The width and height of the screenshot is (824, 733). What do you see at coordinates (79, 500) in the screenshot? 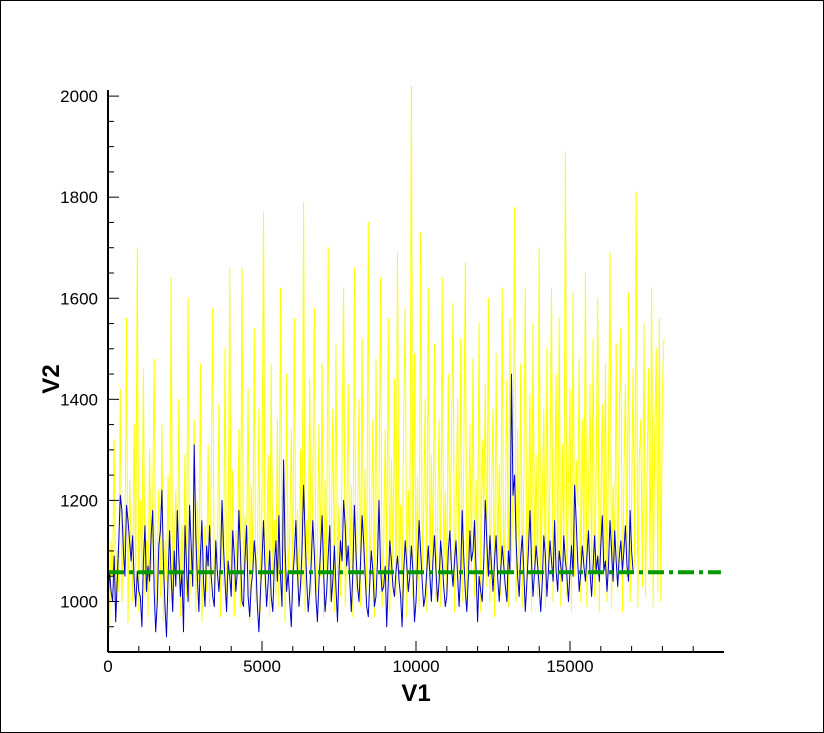
I see `y-tick-label: 1200` at bounding box center [79, 500].